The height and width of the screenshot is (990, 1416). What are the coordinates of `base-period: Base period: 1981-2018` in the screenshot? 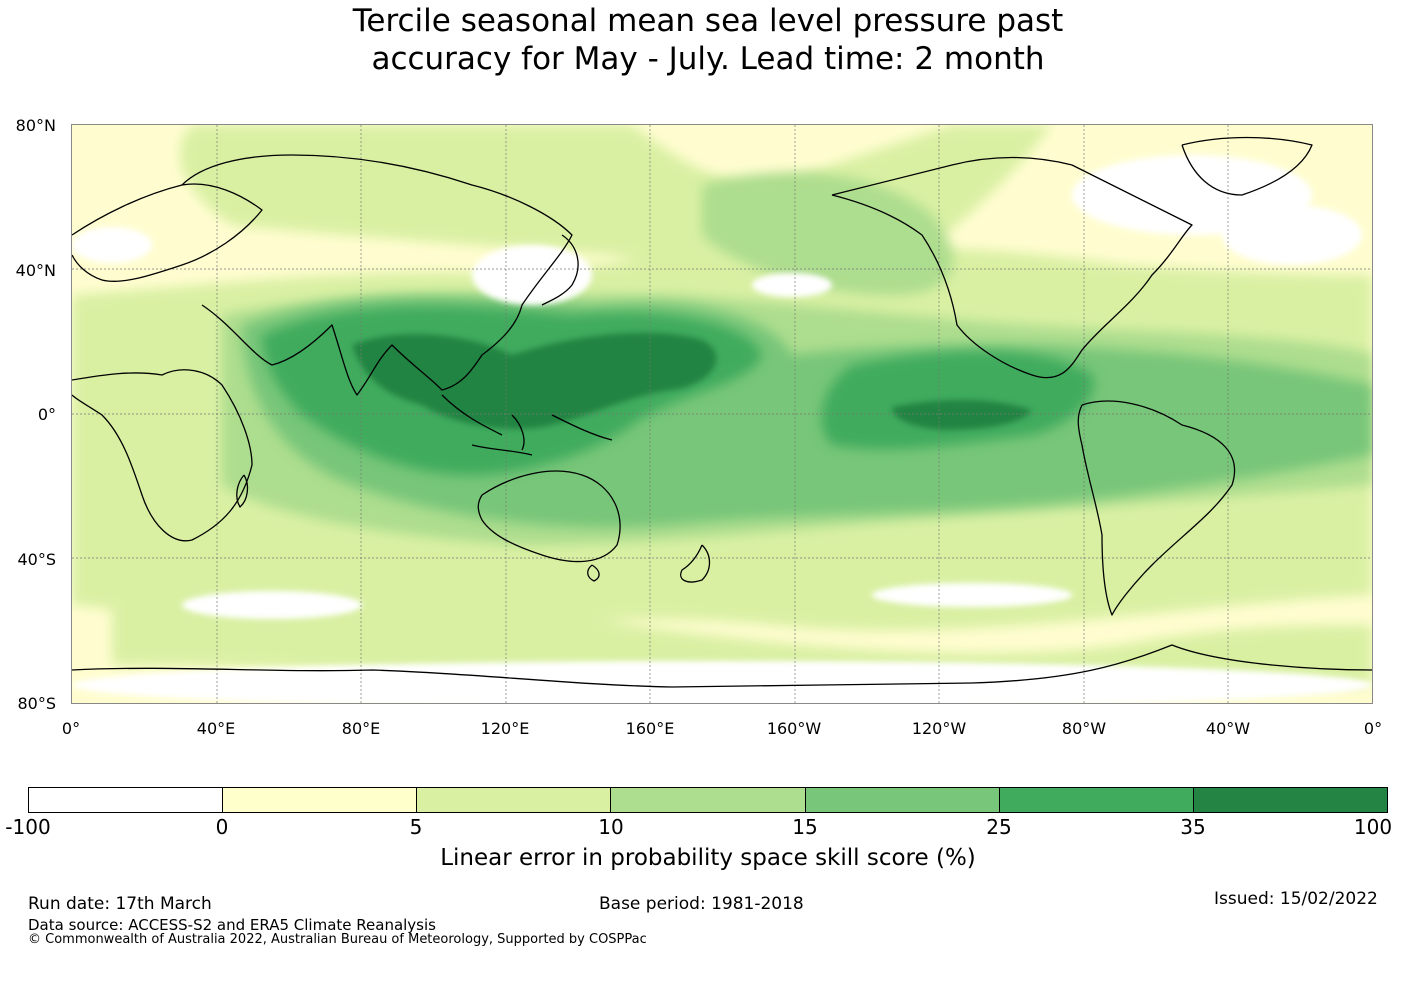 It's located at (701, 904).